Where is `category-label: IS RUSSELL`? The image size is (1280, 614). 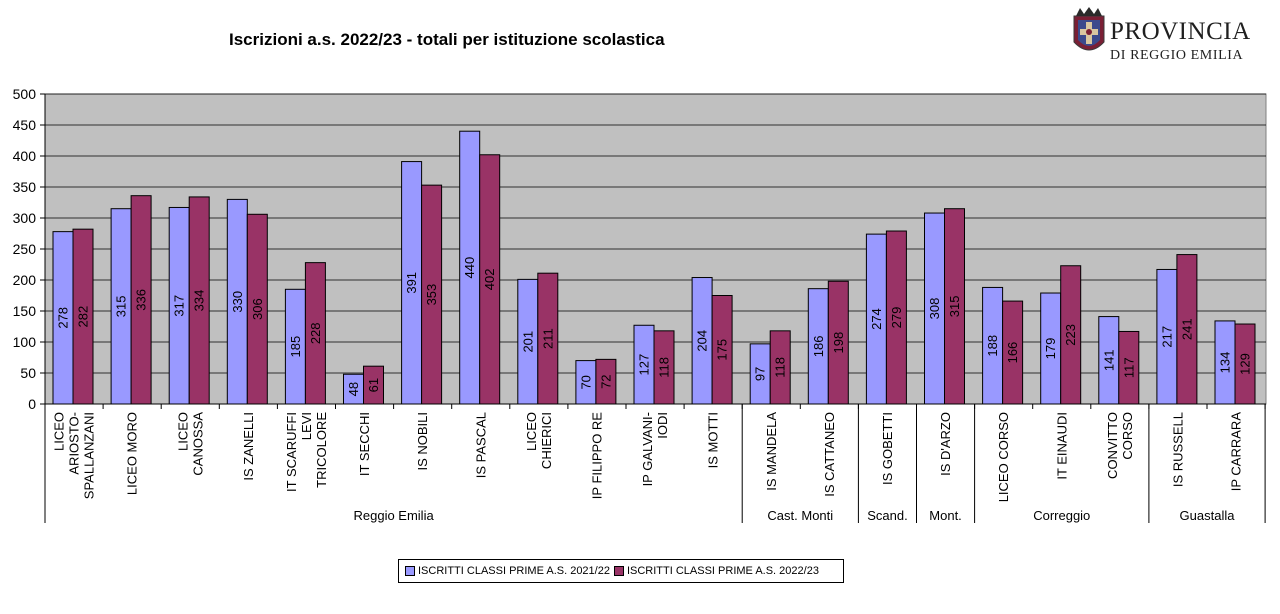
category-label: IS RUSSELL is located at coordinates (1177, 449).